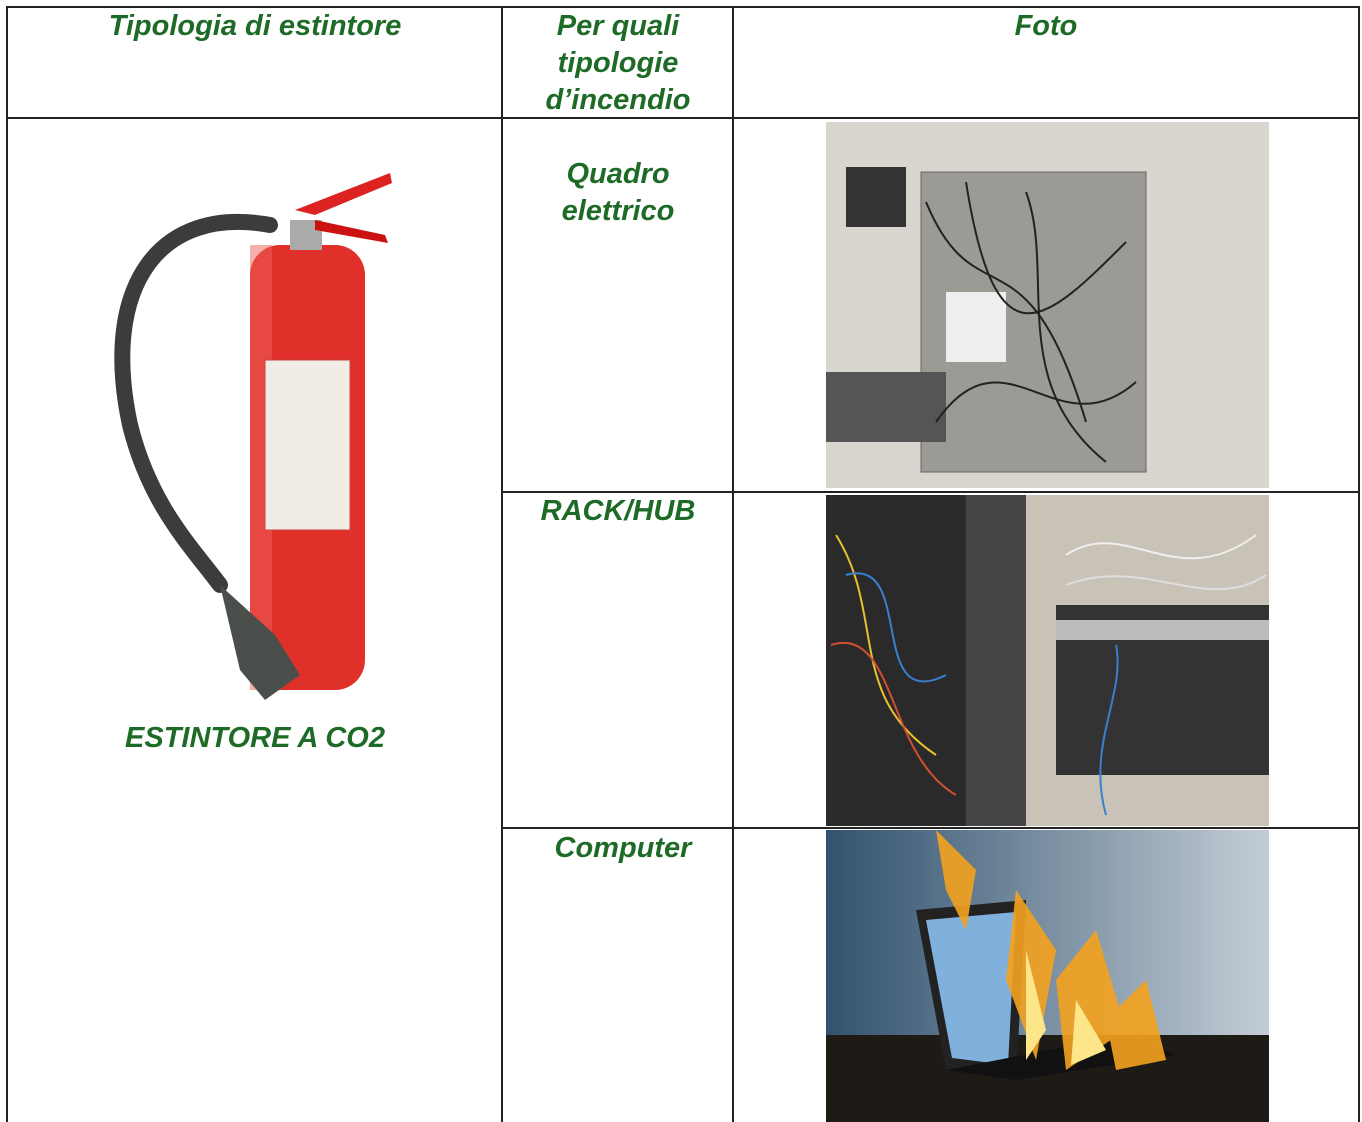 Image resolution: width=1362 pixels, height=1122 pixels. Describe the element at coordinates (1047, 305) in the screenshot. I see `panel-photo` at that location.